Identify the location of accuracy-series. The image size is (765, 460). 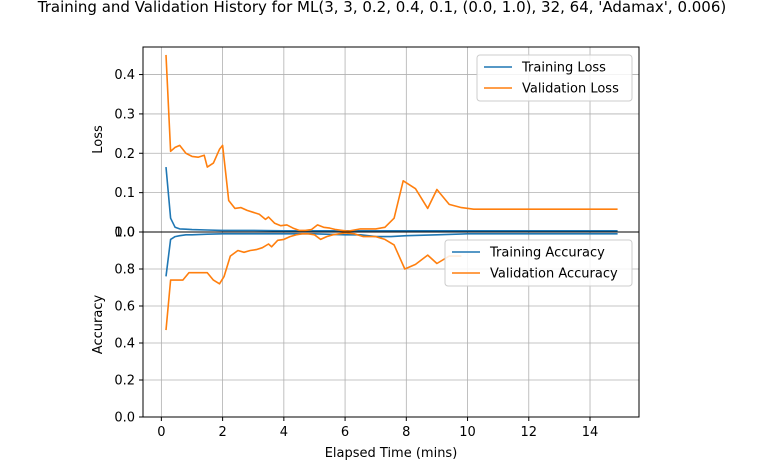
(391, 281).